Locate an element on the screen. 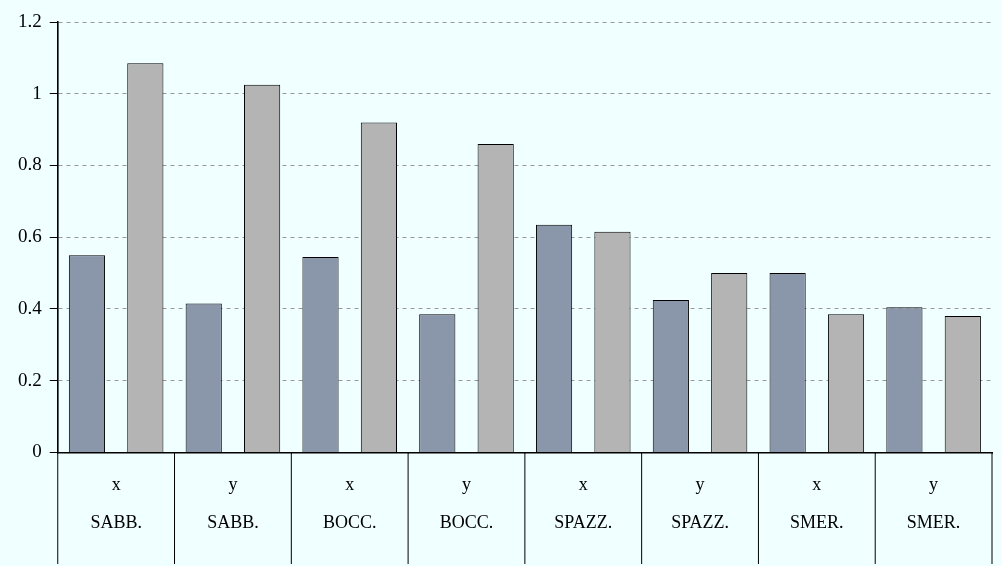  x-tick-label: x SABB. is located at coordinates (116, 503).